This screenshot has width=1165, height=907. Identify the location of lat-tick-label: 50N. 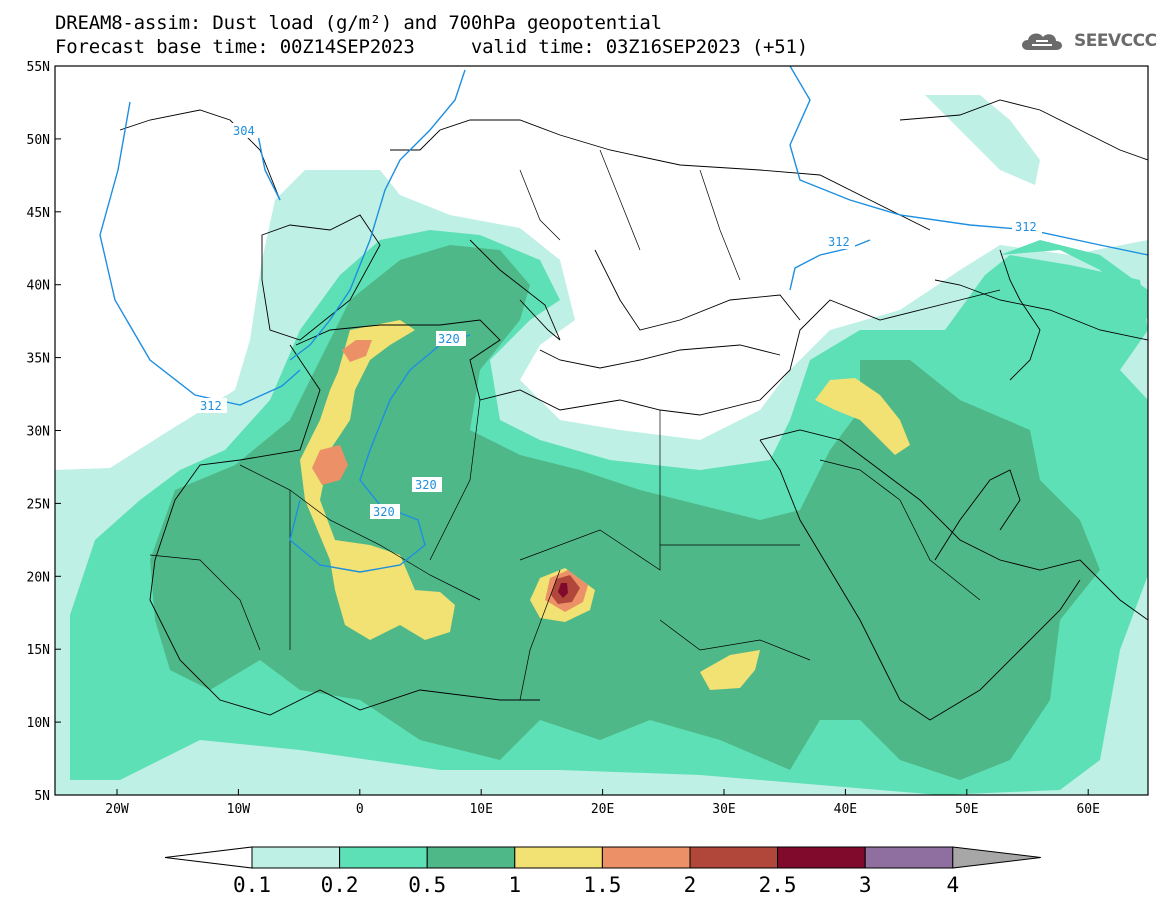
(38, 140).